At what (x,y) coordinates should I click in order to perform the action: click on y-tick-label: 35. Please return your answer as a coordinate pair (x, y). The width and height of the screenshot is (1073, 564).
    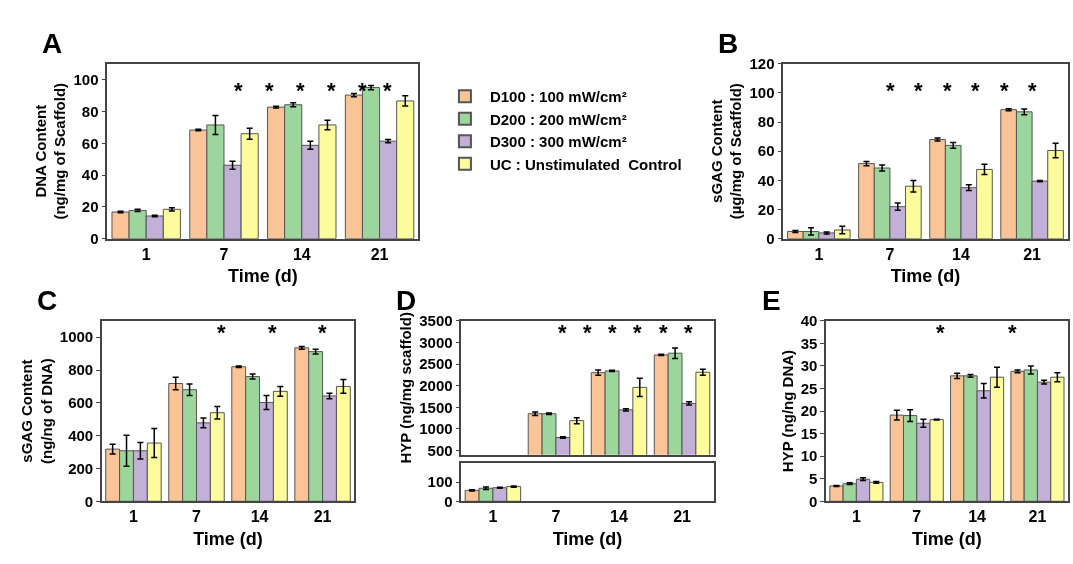
    Looking at the image, I should click on (809, 343).